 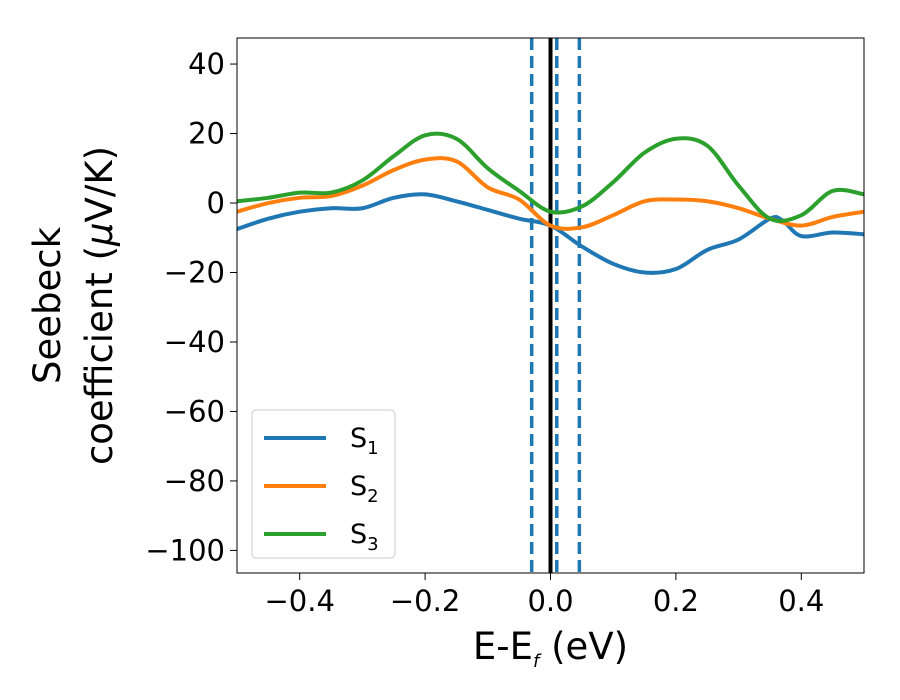 I want to click on legend-item-s2: S2, so click(x=321, y=489).